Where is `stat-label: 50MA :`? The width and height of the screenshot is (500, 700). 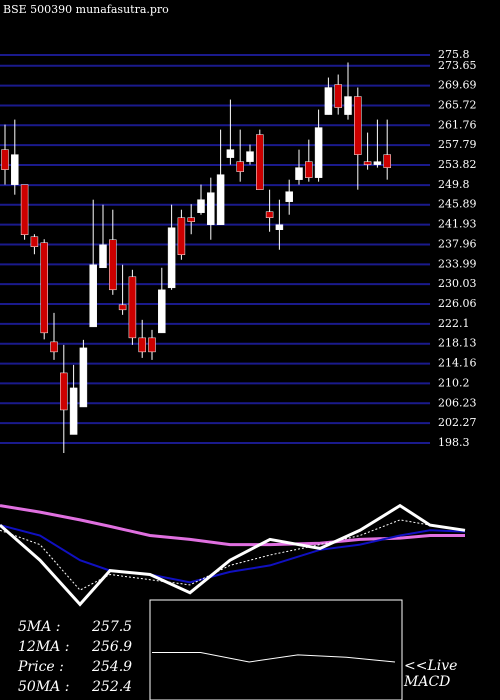
stat-label: 50MA : is located at coordinates (43, 687).